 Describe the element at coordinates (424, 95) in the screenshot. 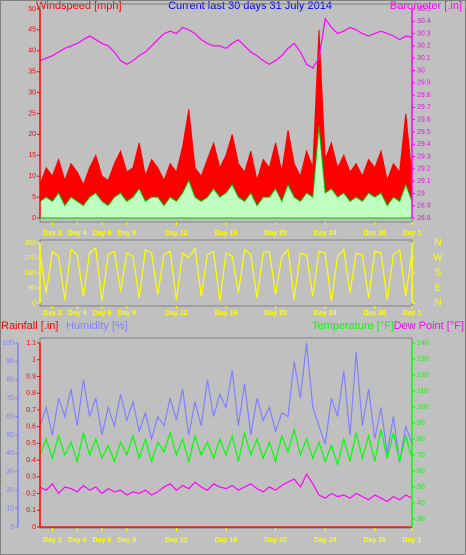

I see `y-tick-label: 29.8` at that location.